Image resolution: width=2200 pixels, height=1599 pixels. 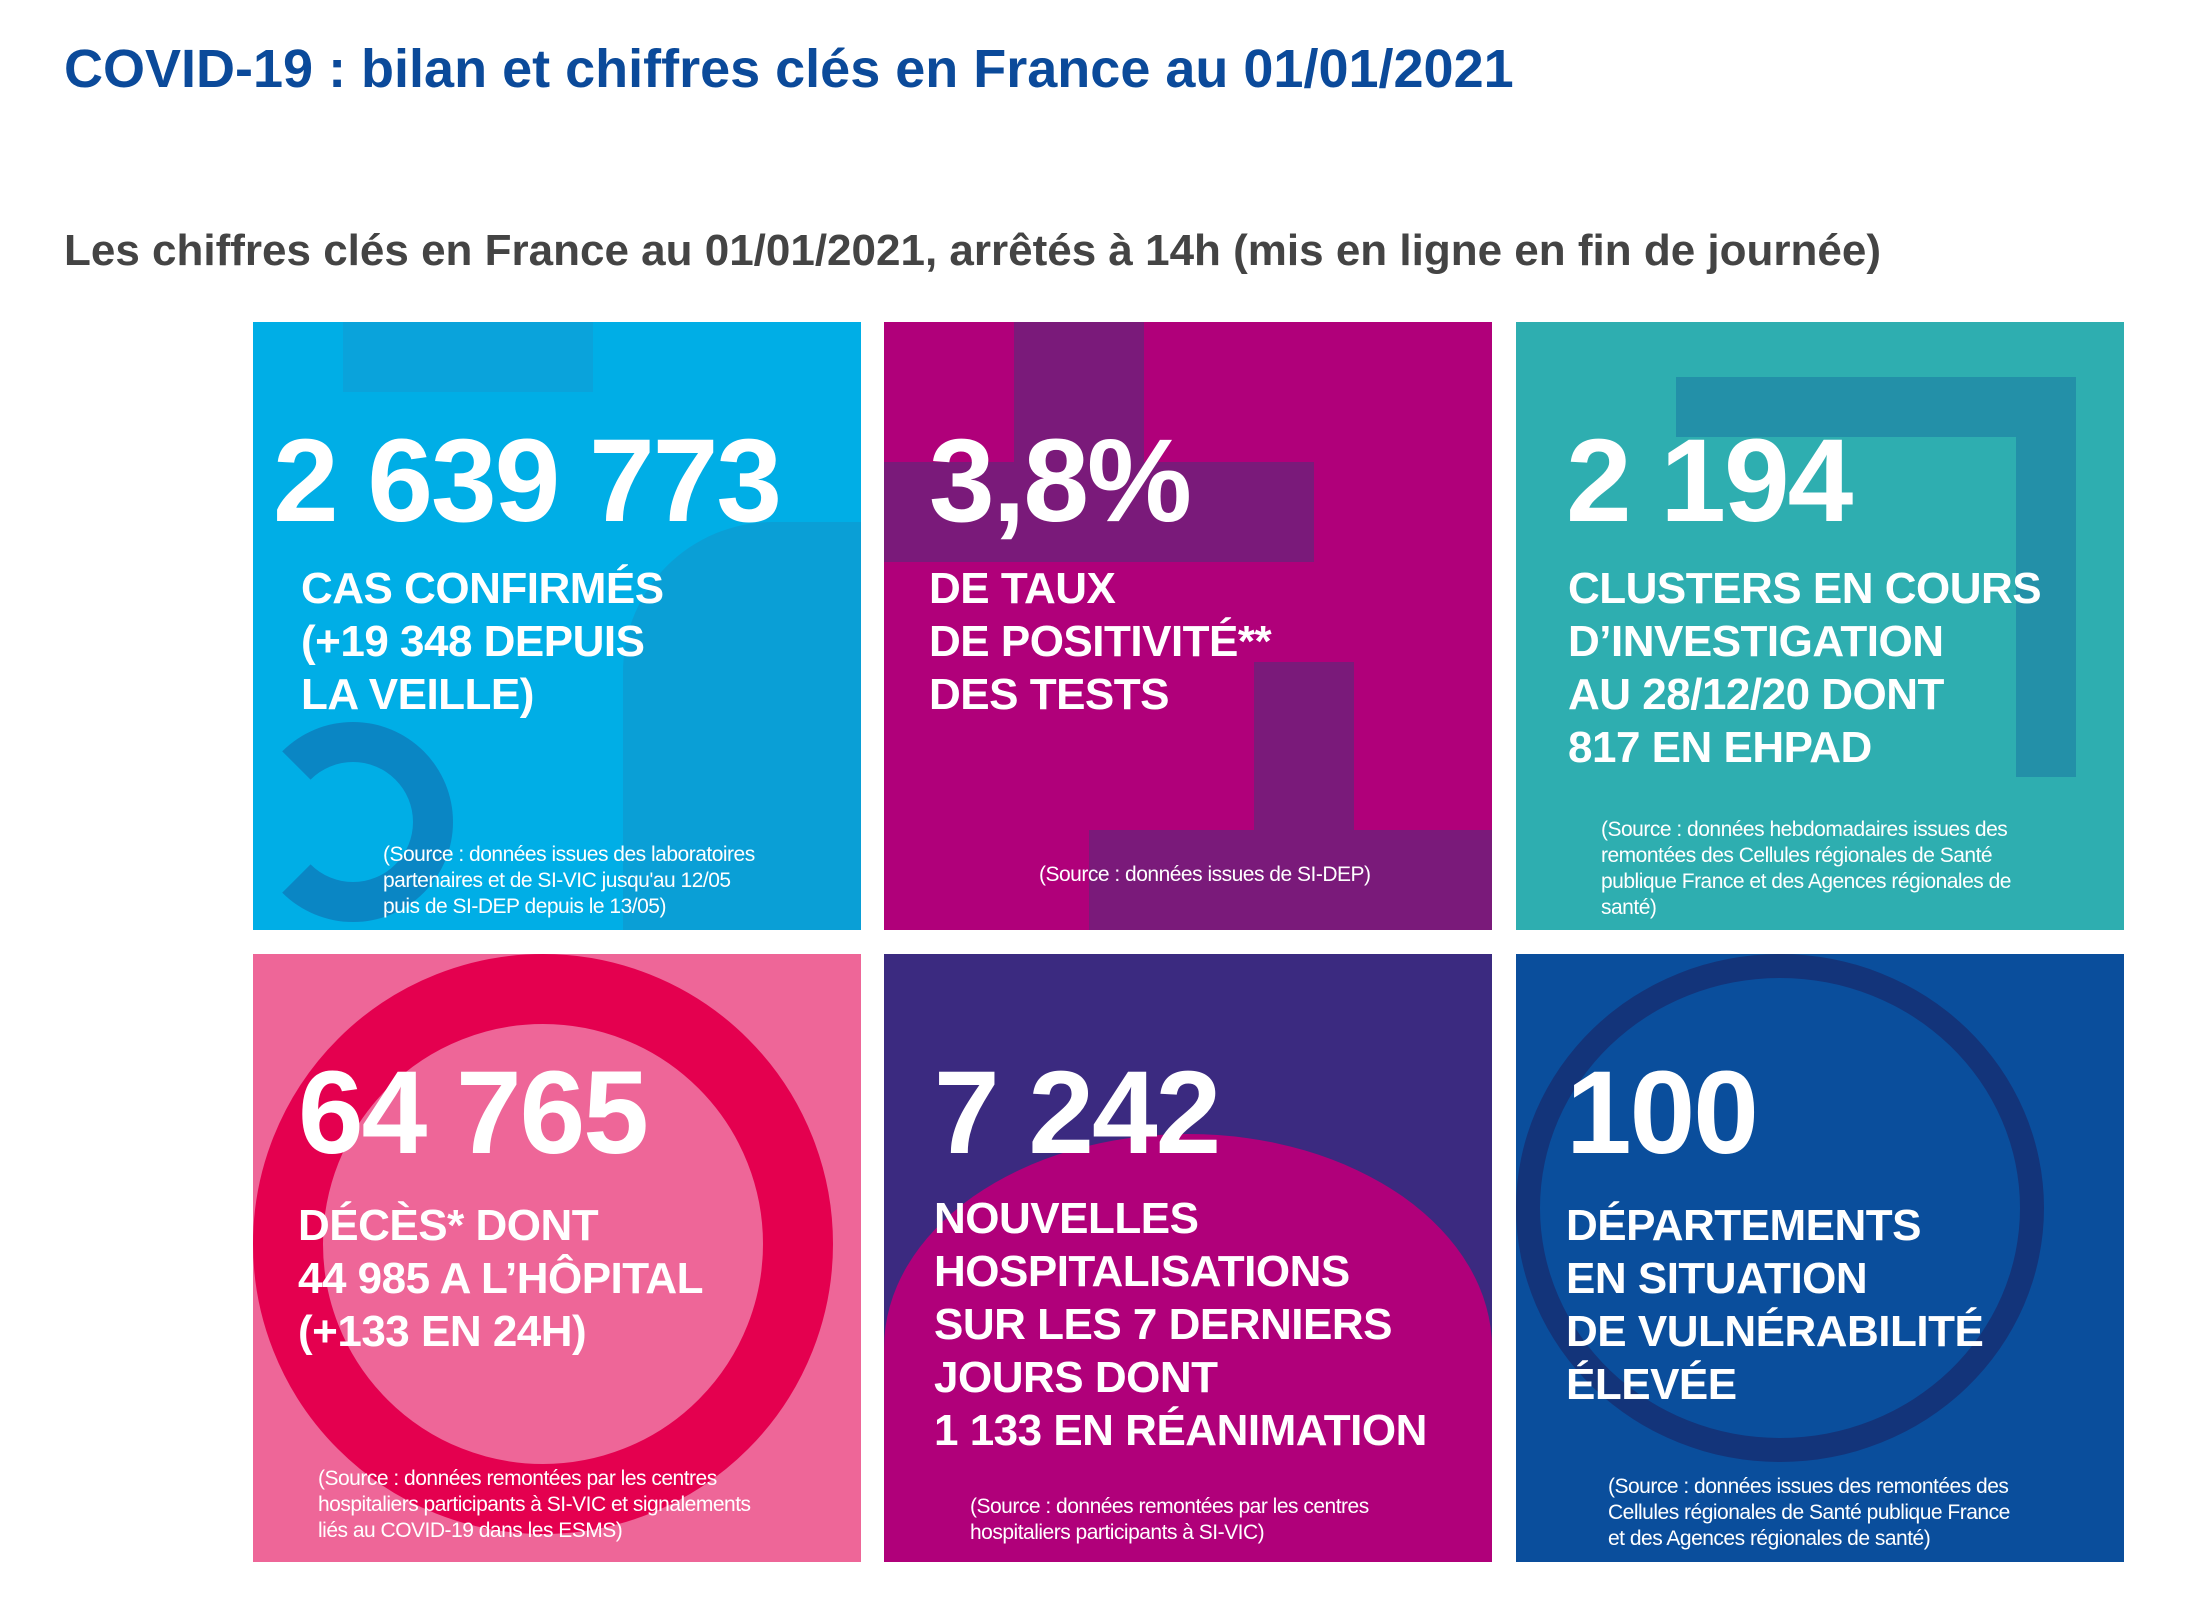 What do you see at coordinates (482, 641) in the screenshot?
I see `confirmed-cases-label: CAS CONFIRMÉS (+19 348 DEPUIS LA VEILLE)` at bounding box center [482, 641].